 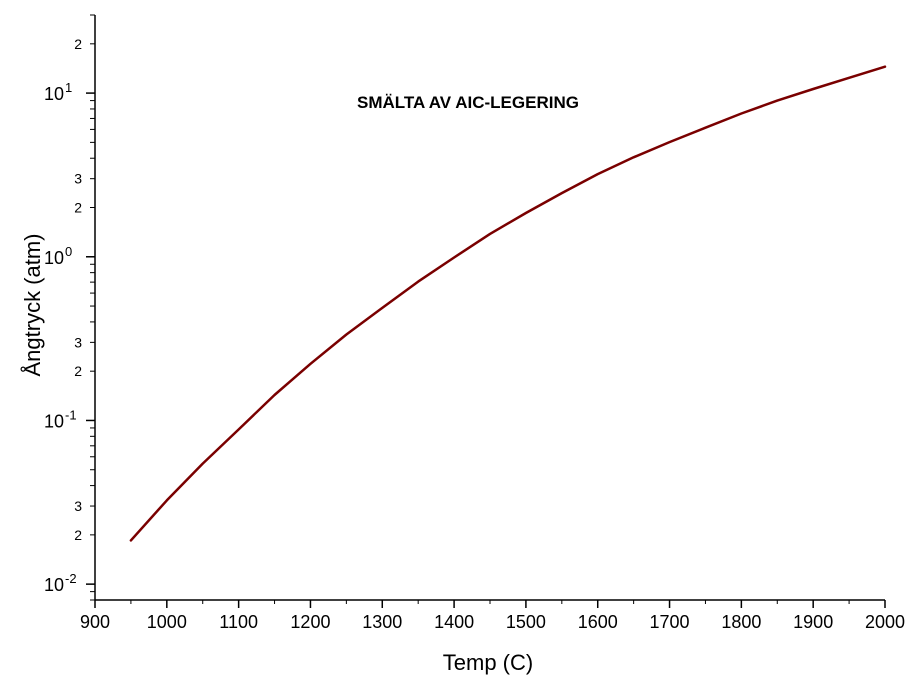 I want to click on x-tick-label: 1000, so click(x=167, y=622).